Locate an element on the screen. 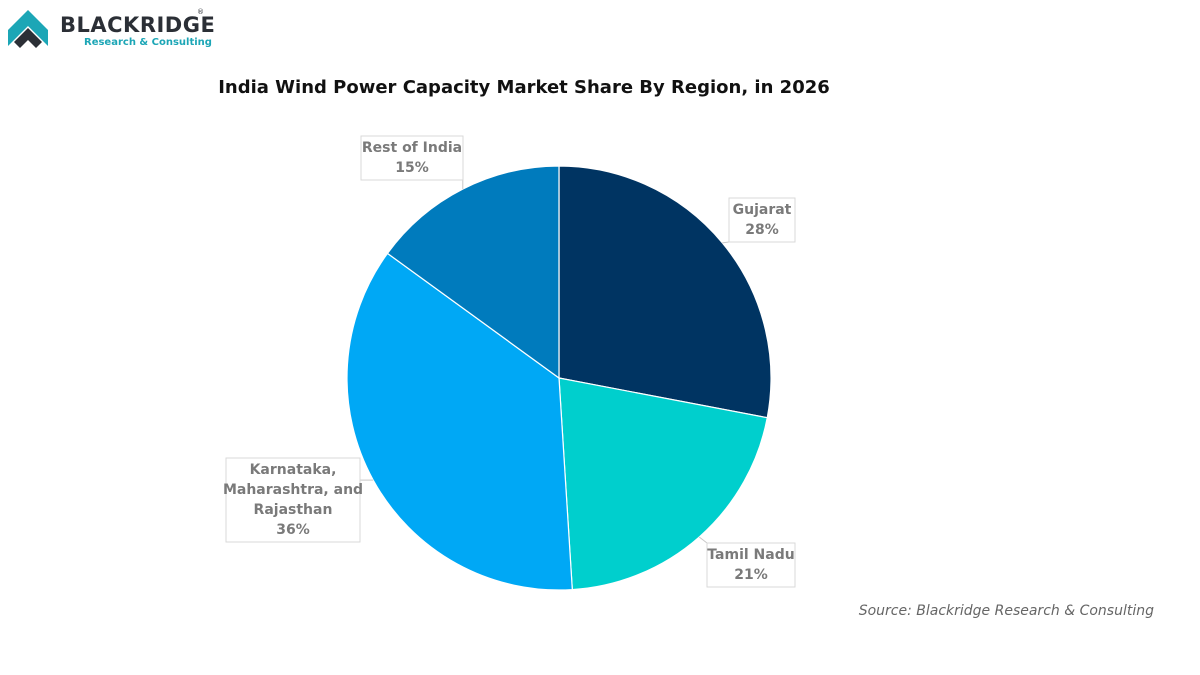 This screenshot has height=675, width=1200. data-label-rest-of-india: Rest of India 15% is located at coordinates (412, 158).